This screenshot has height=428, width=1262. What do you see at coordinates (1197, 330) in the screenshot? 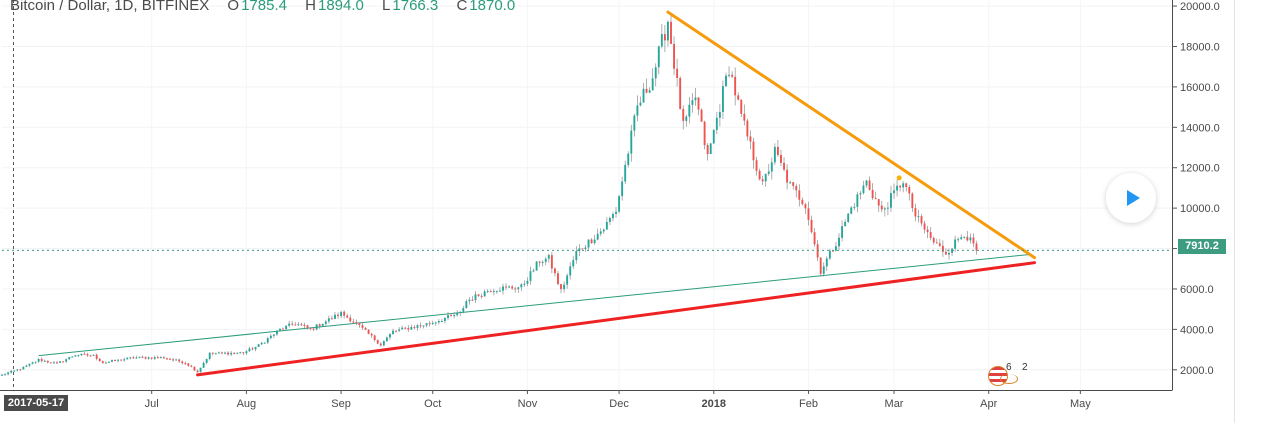
I see `y-tick-label: 4000.0` at bounding box center [1197, 330].